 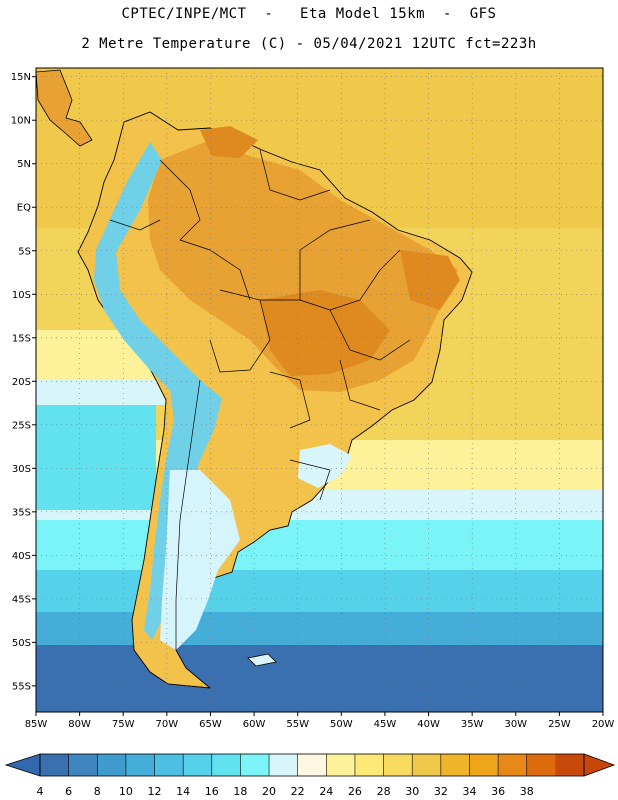 I want to click on lat-label: 10S, so click(x=21, y=295).